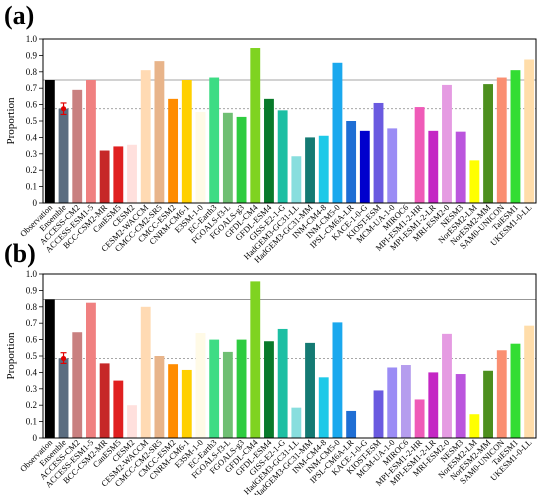 The width and height of the screenshot is (550, 495). I want to click on panel-label: (a), so click(19, 15).